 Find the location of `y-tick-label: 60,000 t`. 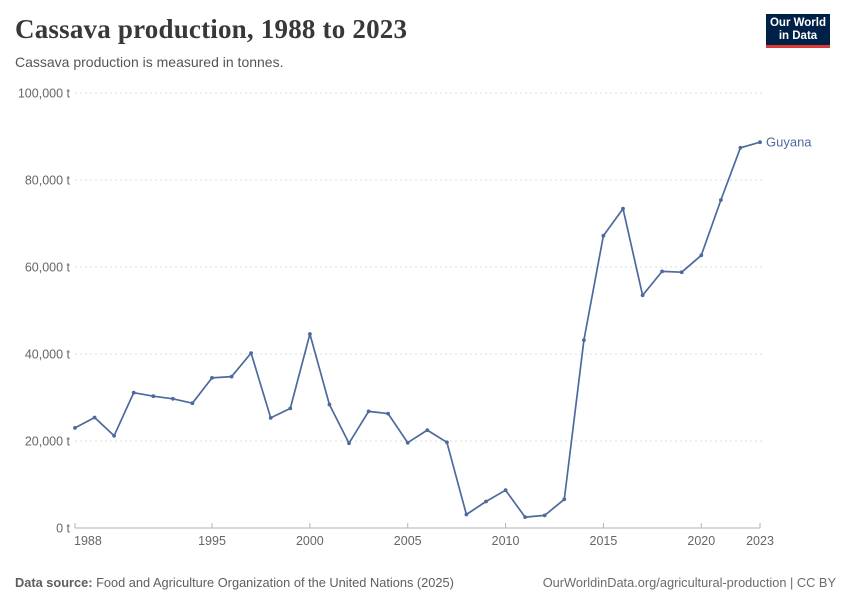

y-tick-label: 60,000 t is located at coordinates (48, 268).